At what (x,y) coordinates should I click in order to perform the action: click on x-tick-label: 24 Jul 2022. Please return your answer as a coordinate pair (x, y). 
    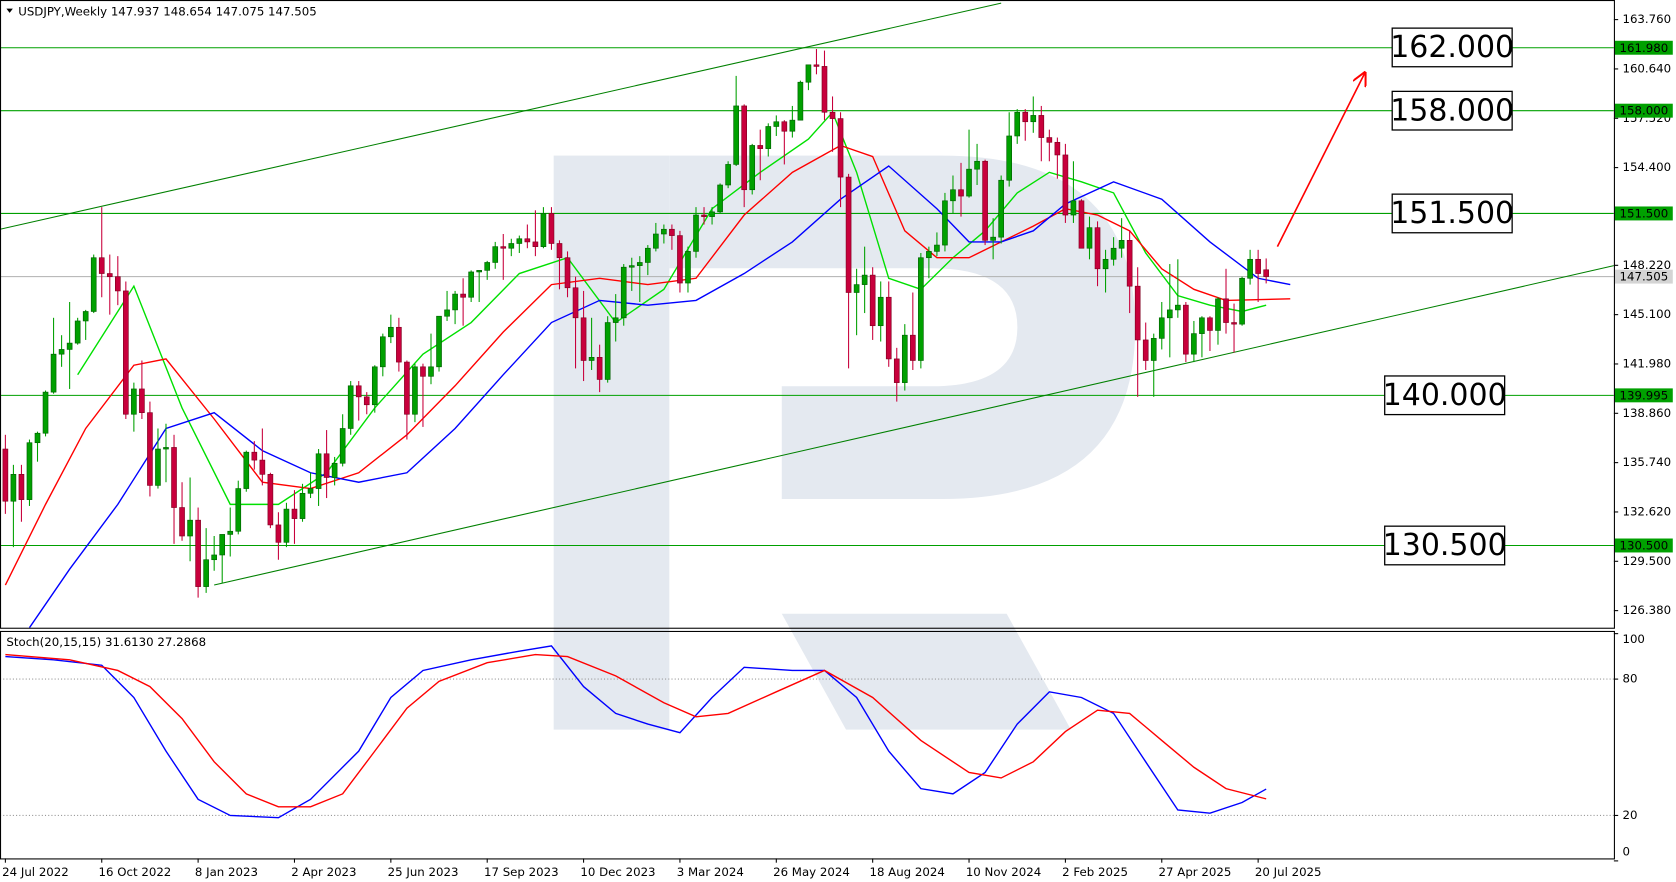
    Looking at the image, I should click on (35, 872).